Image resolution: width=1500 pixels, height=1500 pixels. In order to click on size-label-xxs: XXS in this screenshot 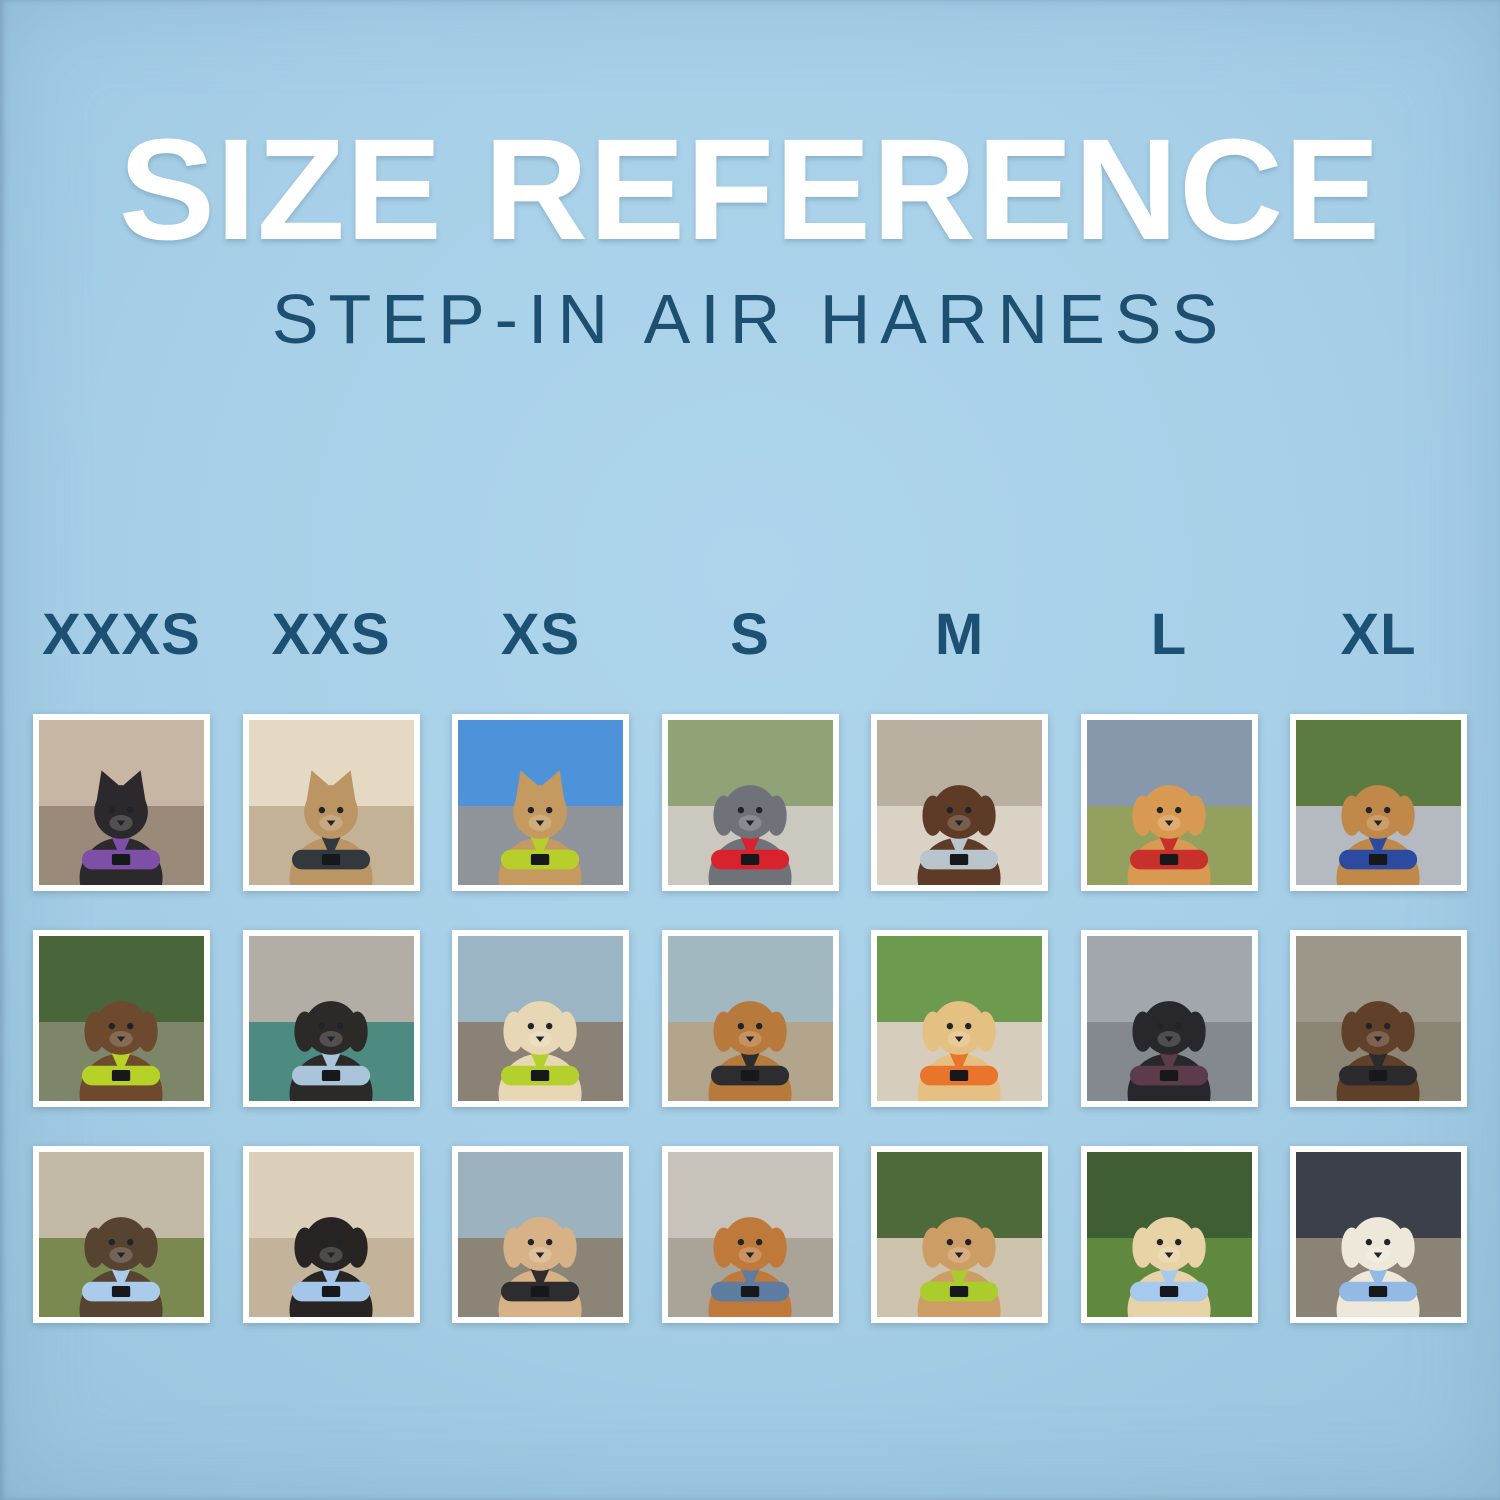, I will do `click(331, 634)`.